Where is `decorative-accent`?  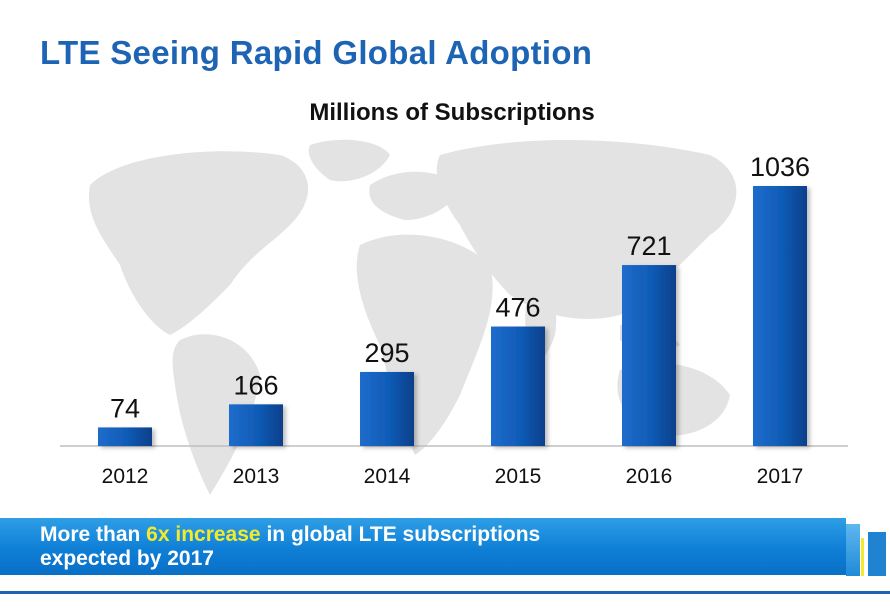 decorative-accent is located at coordinates (862, 557).